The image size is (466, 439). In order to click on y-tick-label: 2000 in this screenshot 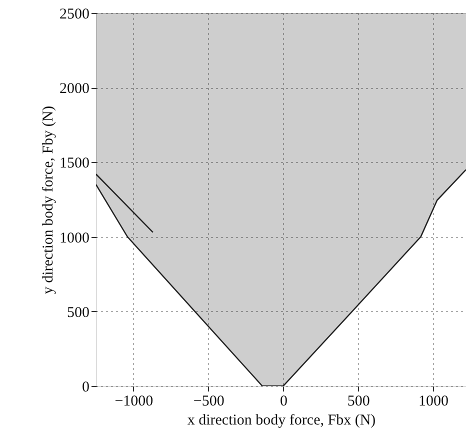, I will do `click(75, 89)`.